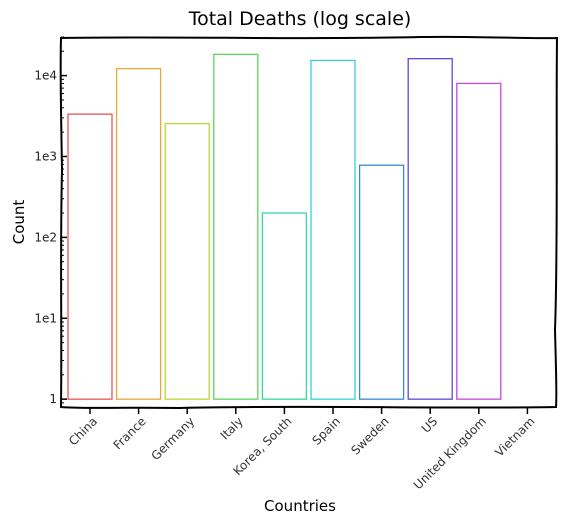 The width and height of the screenshot is (566, 526). What do you see at coordinates (90, 256) in the screenshot?
I see `bar-china` at bounding box center [90, 256].